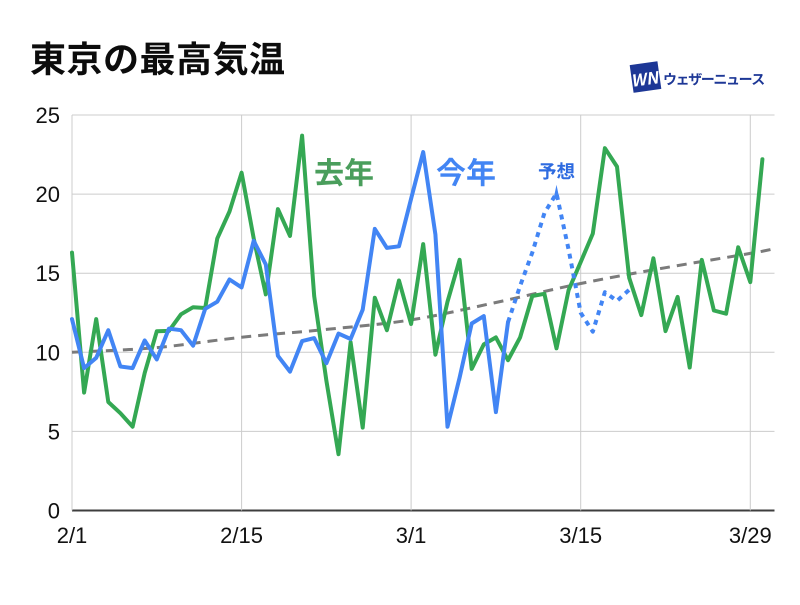  Describe the element at coordinates (48, 352) in the screenshot. I see `svg-text: 10` at that location.